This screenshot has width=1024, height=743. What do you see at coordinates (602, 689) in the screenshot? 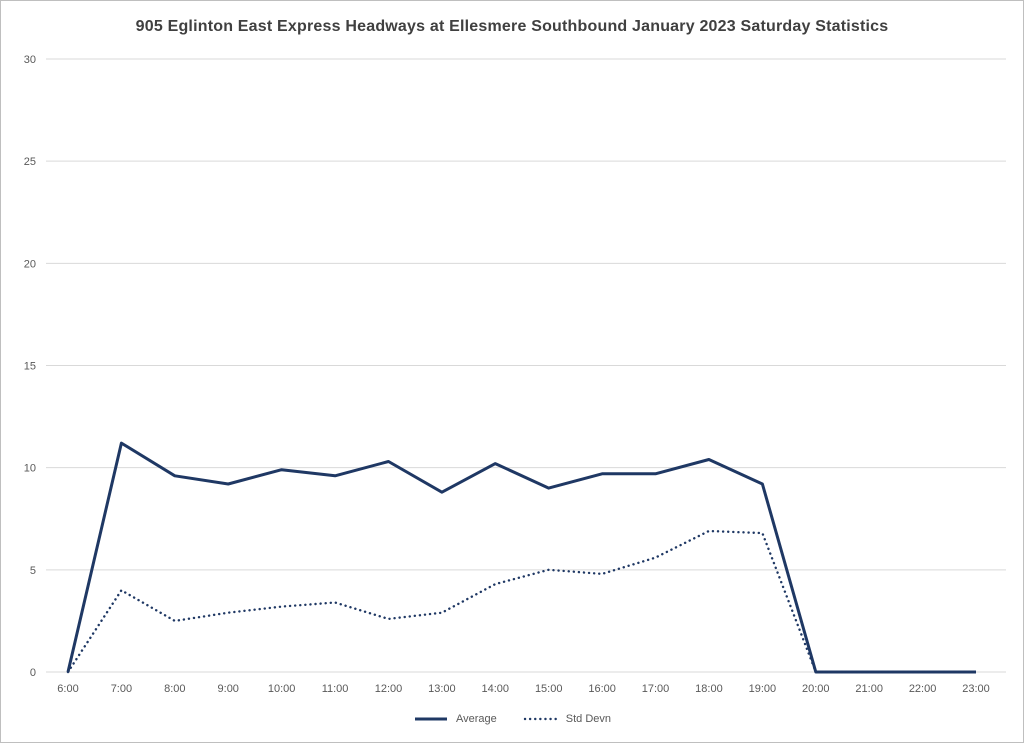
I see `x-axis-tick-label: 16:00` at bounding box center [602, 689].